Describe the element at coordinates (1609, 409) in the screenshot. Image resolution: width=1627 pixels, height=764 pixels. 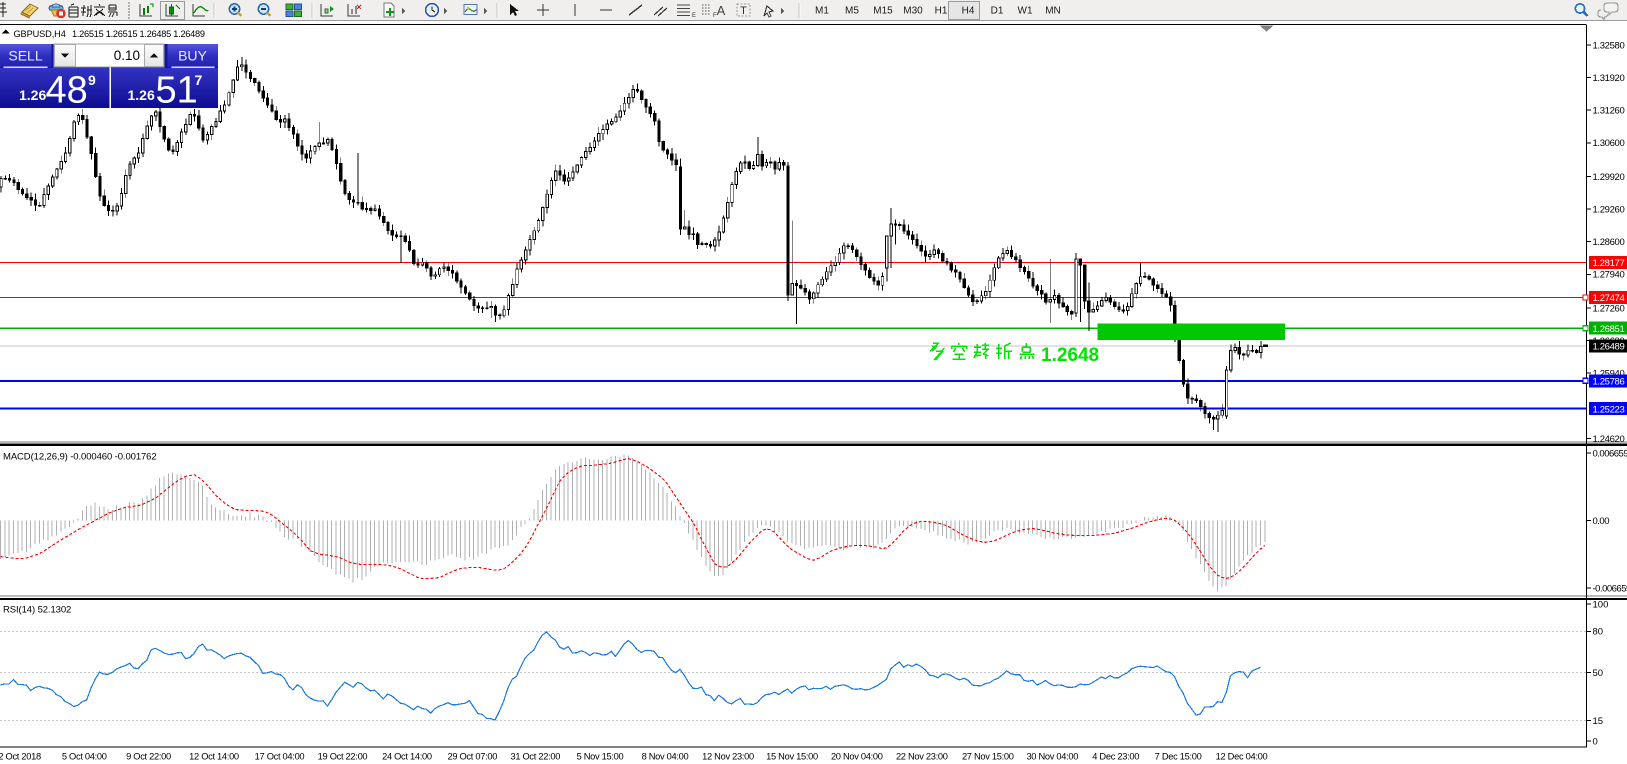
I see `svg-text: 1.25223` at that location.